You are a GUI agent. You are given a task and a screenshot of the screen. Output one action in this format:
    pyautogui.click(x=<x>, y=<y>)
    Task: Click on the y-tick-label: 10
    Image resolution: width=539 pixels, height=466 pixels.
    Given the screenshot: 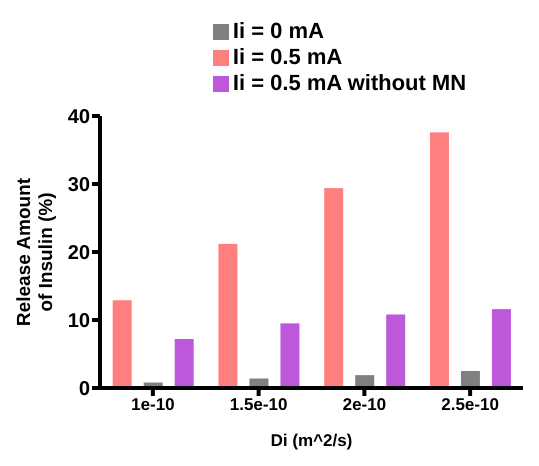 What is the action you would take?
    pyautogui.click(x=79, y=321)
    